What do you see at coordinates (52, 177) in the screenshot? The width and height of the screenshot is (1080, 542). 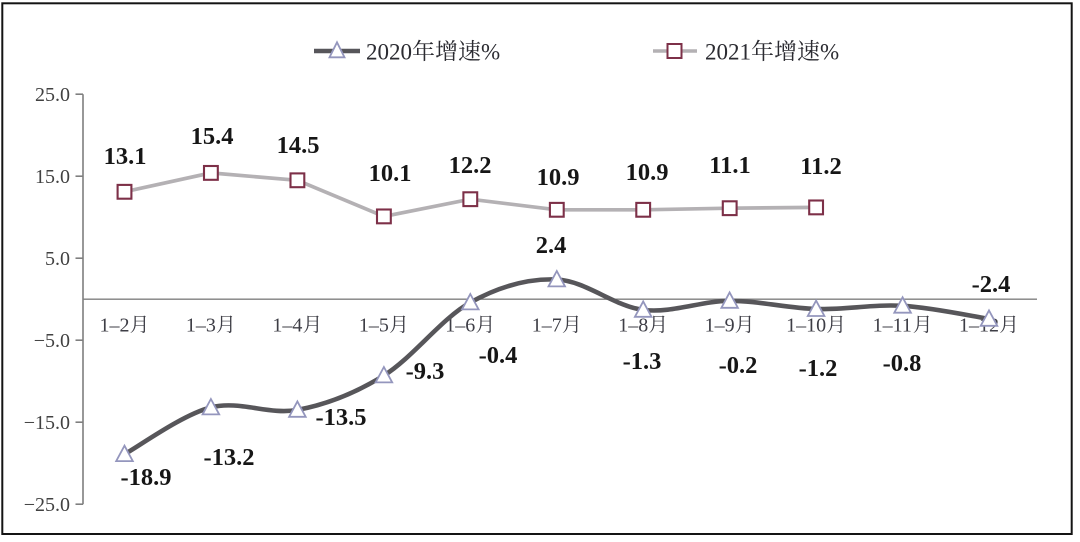 I see `svg-text: 15.0` at bounding box center [52, 177].